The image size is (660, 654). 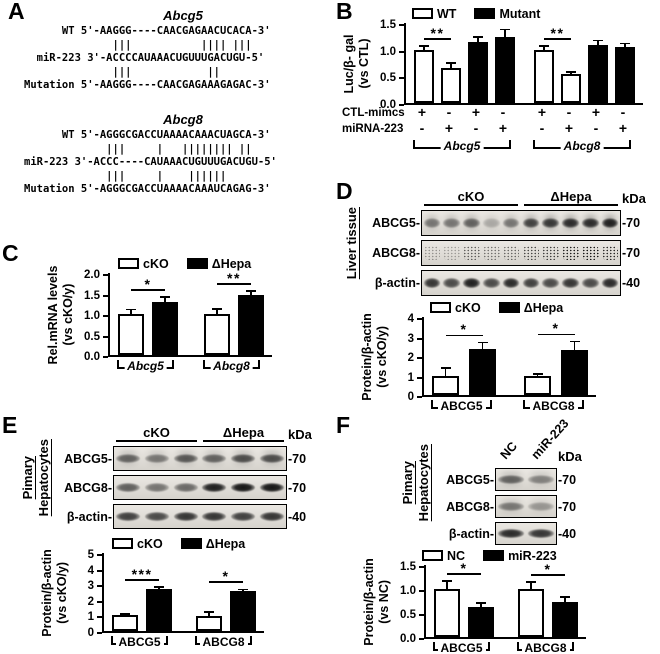 I want to click on tick-label: 2, so click(x=410, y=358).